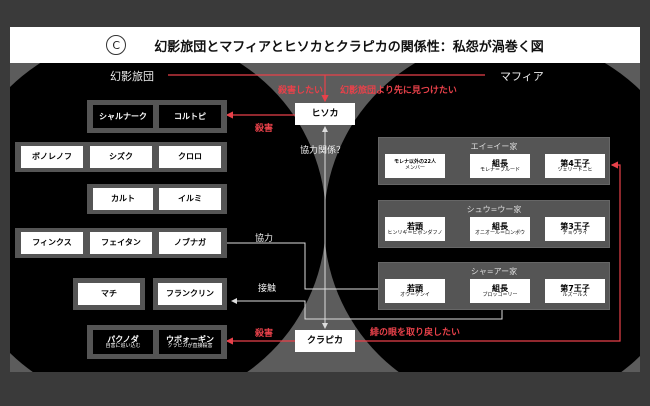 The width and height of the screenshot is (650, 406). What do you see at coordinates (494, 271) in the screenshot?
I see `family-name: シャ=アー家` at bounding box center [494, 271].